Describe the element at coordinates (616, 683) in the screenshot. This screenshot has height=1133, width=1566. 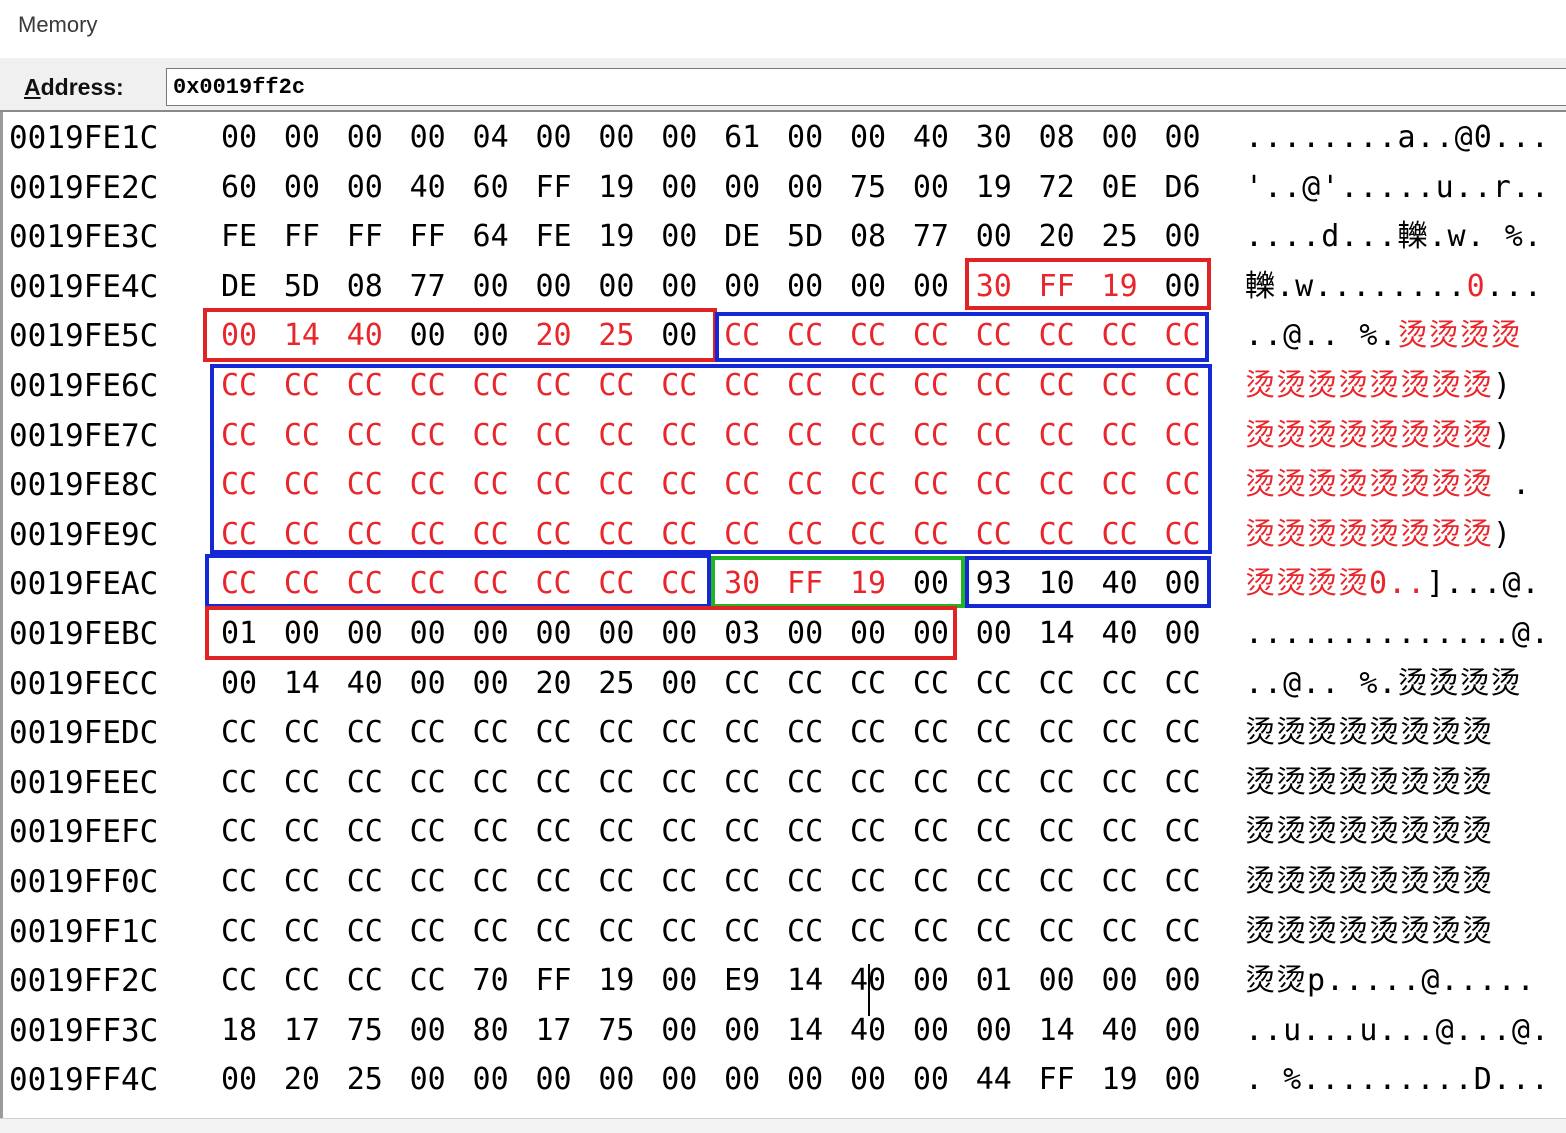
I see `hex-byte: 25` at that location.